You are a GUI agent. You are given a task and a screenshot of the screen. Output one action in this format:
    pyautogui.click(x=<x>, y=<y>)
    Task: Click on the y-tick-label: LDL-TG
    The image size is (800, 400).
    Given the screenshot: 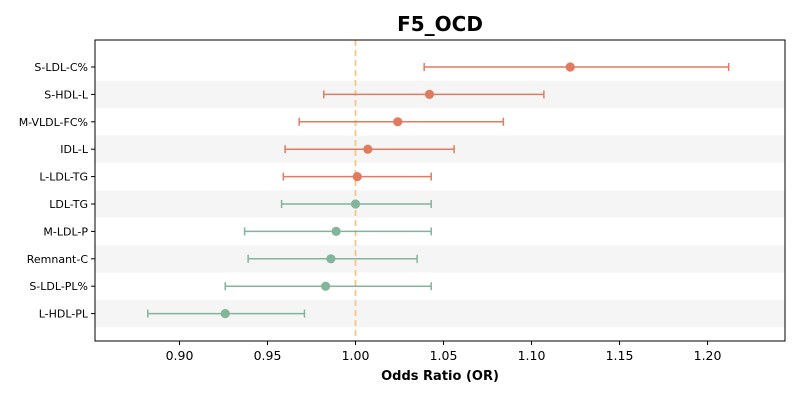 What is the action you would take?
    pyautogui.click(x=68, y=204)
    